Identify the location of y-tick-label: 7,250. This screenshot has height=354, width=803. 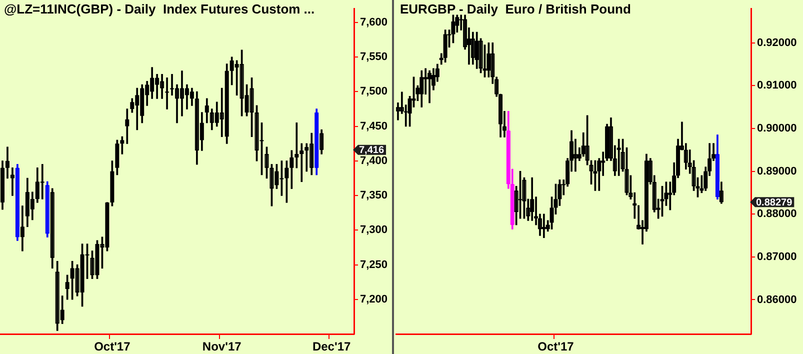
(374, 264).